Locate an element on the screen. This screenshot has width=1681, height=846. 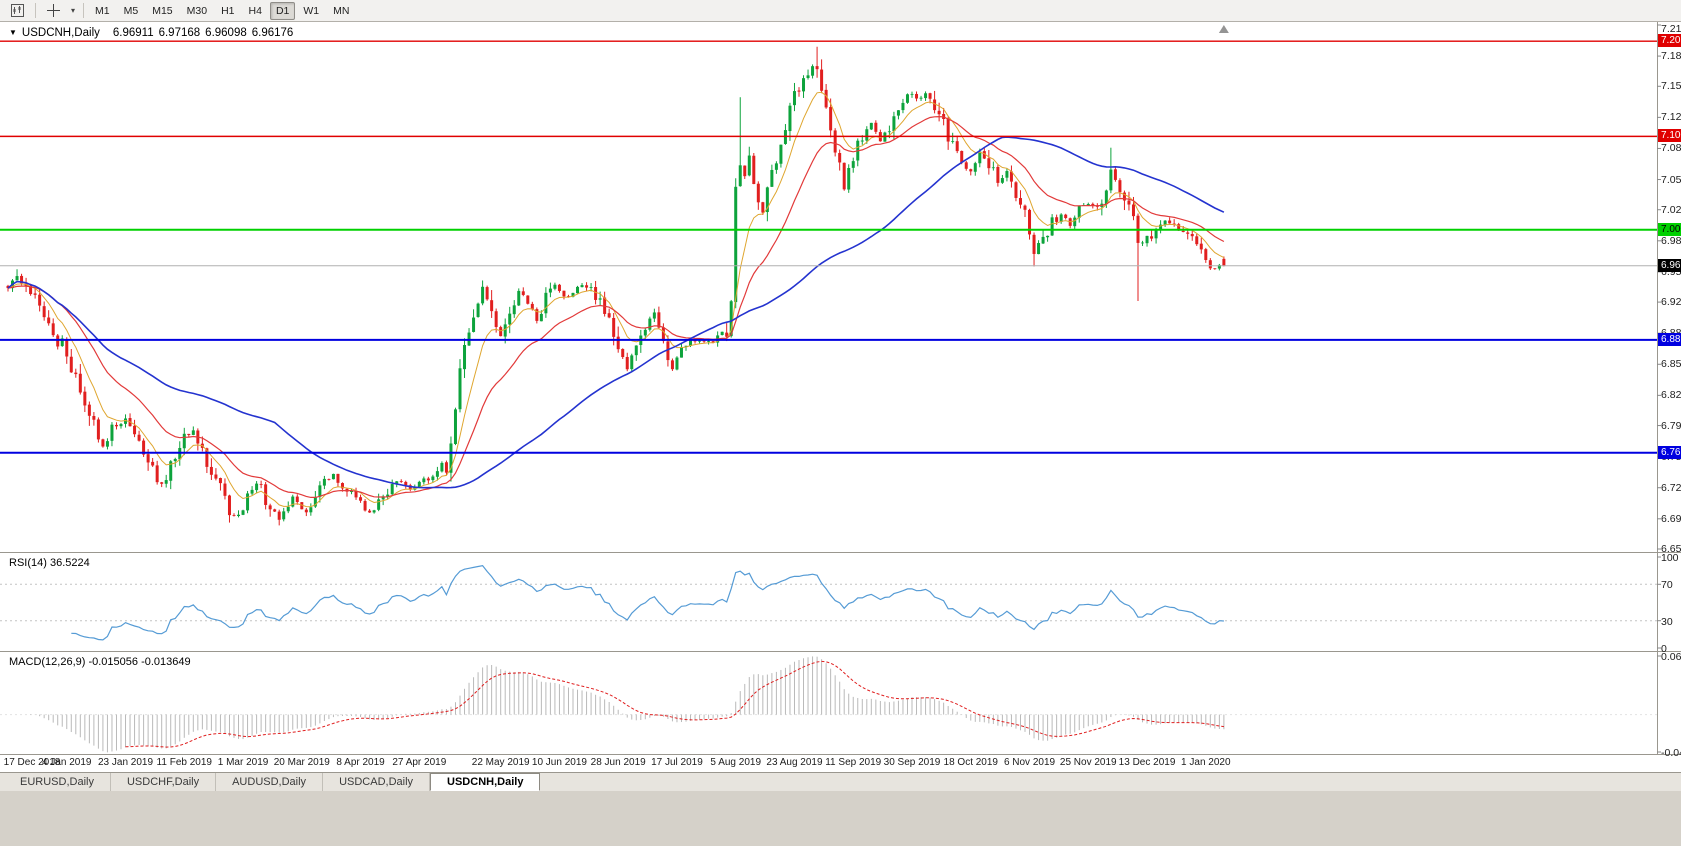
date-axis-label: 17 Jul 2019 is located at coordinates (677, 762).